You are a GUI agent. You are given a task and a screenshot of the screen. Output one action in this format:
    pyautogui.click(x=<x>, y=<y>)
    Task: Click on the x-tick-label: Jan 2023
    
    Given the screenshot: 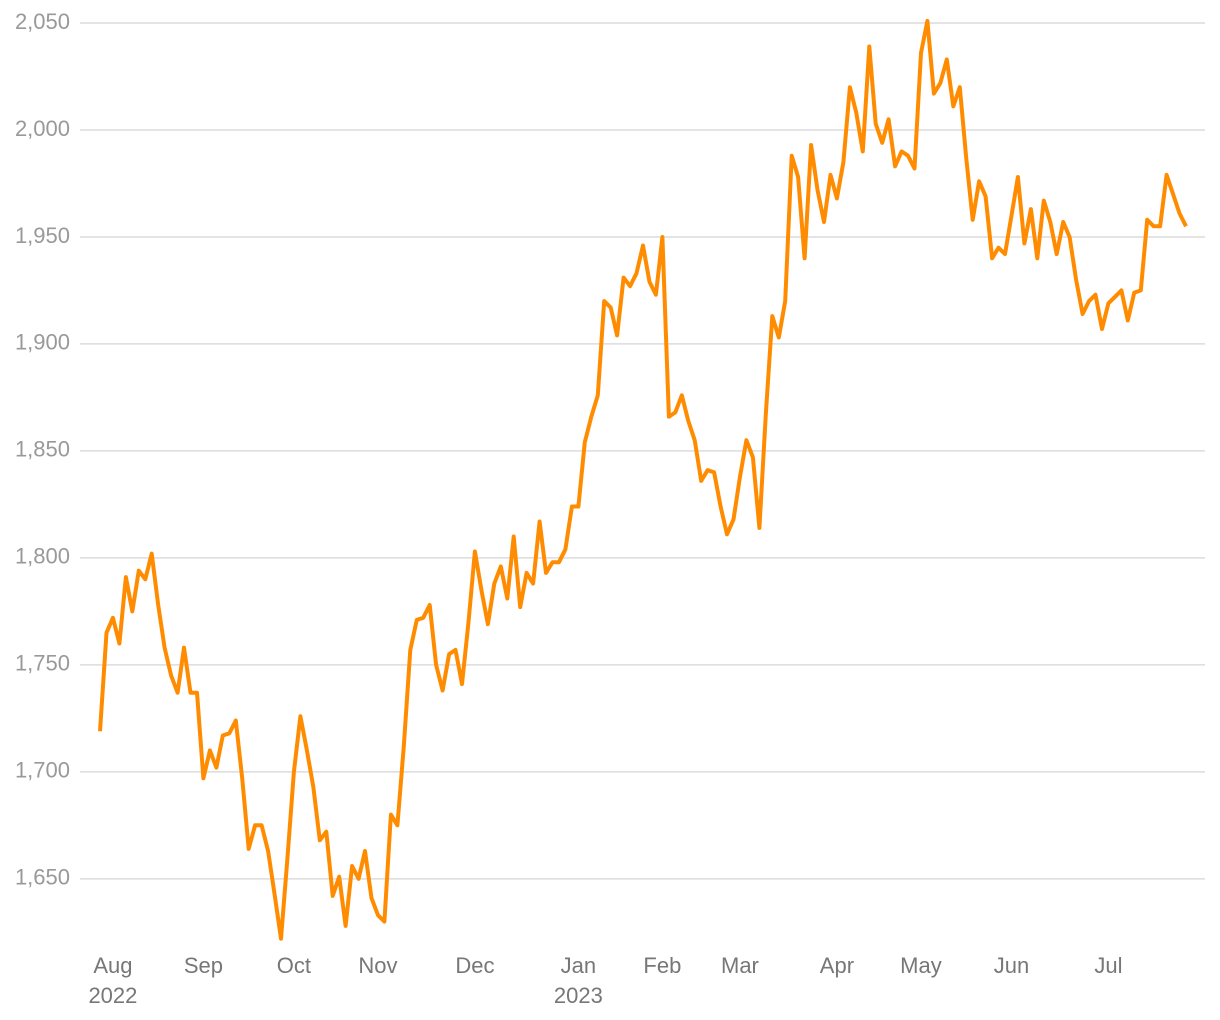 What is the action you would take?
    pyautogui.click(x=578, y=980)
    